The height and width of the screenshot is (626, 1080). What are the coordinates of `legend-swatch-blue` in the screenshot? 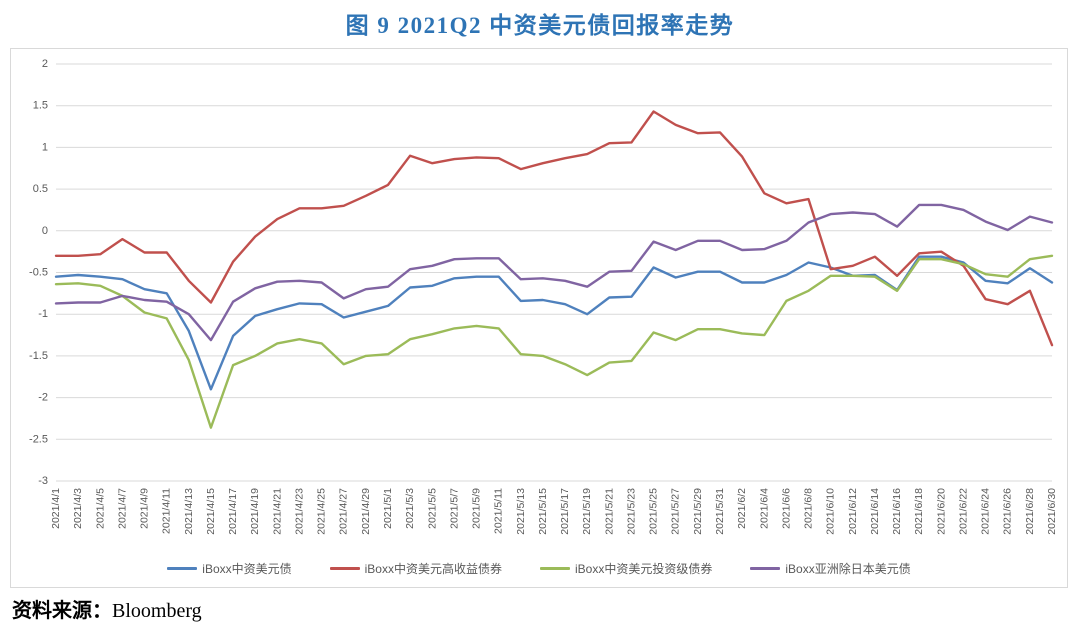 It's located at (182, 568).